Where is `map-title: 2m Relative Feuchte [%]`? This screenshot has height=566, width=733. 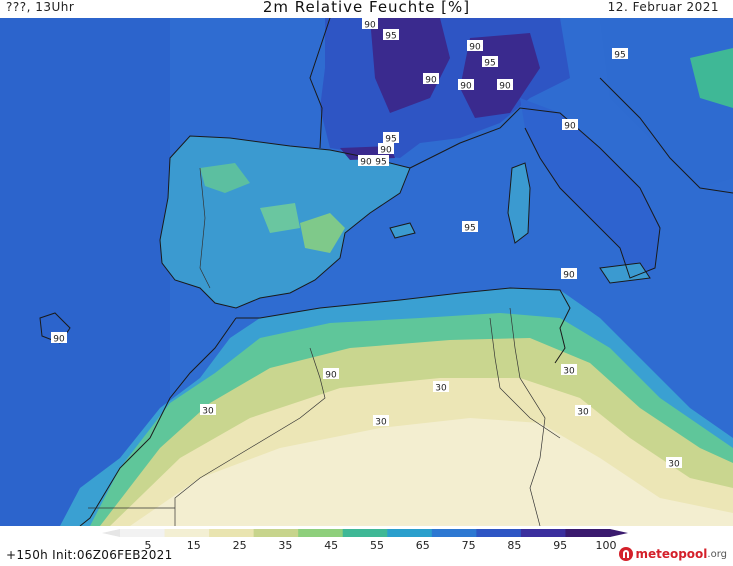 map-title: 2m Relative Feuchte [%] is located at coordinates (366, 8).